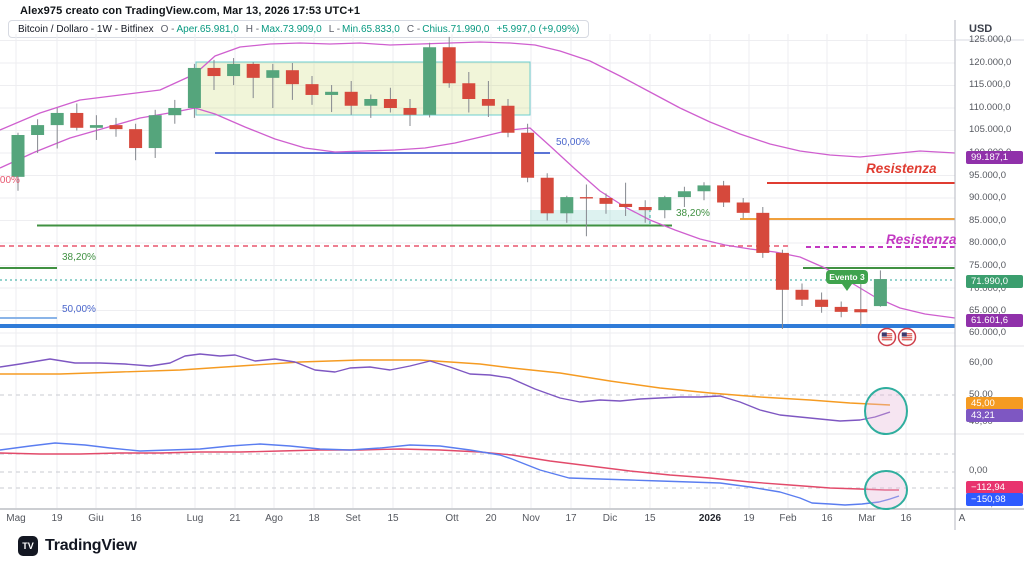 This screenshot has width=1024, height=568. What do you see at coordinates (990, 39) in the screenshot?
I see `price-axis-tick: 125.000,0` at bounding box center [990, 39].